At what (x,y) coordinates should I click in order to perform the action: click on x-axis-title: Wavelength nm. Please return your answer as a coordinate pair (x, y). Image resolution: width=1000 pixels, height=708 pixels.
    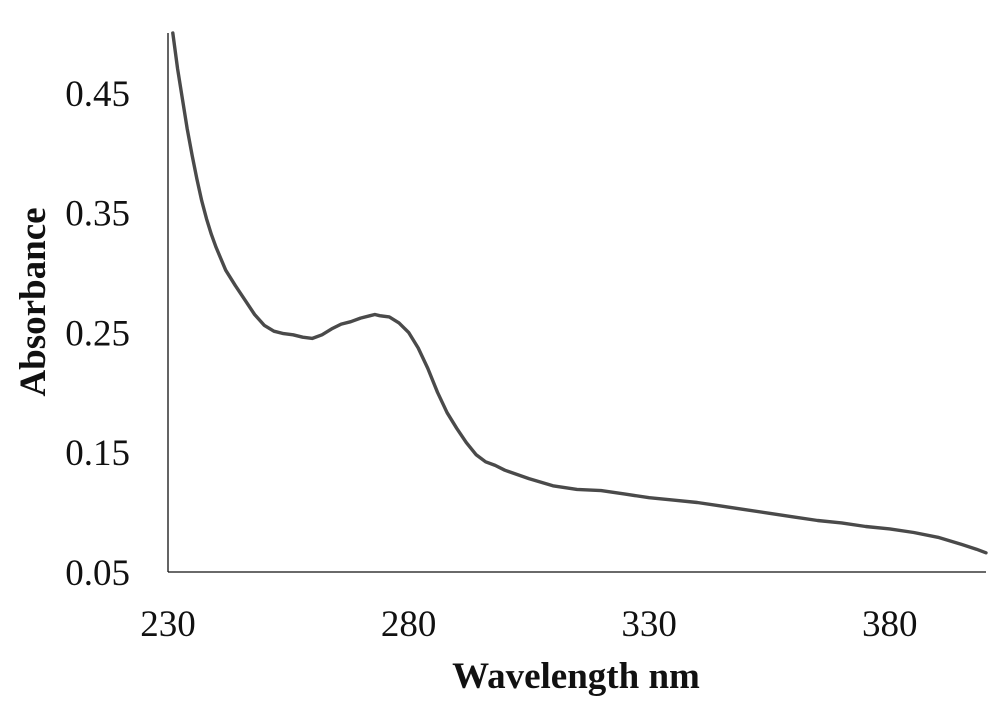
    Looking at the image, I should click on (576, 676).